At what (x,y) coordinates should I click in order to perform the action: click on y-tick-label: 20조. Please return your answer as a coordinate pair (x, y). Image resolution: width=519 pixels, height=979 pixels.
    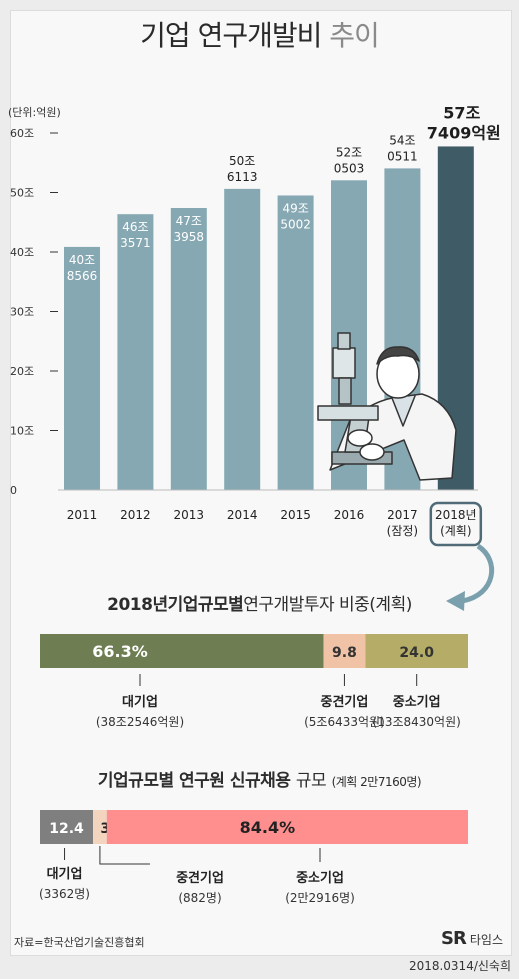
    Looking at the image, I should click on (22, 371).